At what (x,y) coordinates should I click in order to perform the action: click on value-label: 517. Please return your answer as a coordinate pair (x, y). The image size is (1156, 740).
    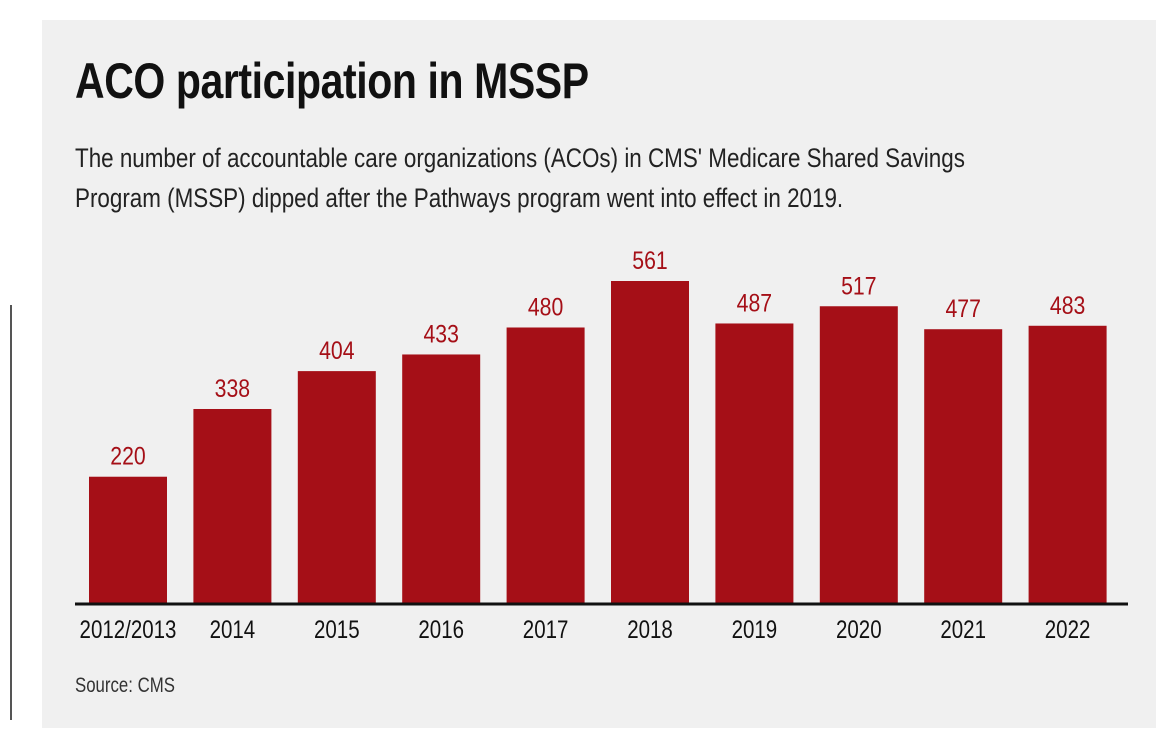
    Looking at the image, I should click on (858, 286).